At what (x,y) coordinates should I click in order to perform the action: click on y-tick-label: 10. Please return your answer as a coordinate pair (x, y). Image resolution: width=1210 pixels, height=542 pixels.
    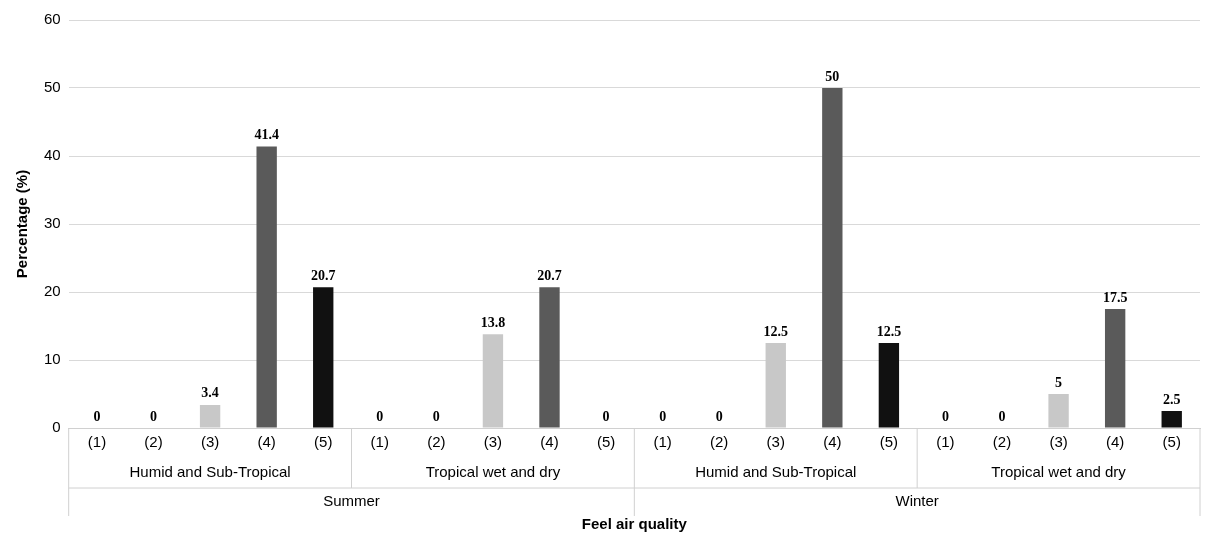
    Looking at the image, I should click on (52, 359).